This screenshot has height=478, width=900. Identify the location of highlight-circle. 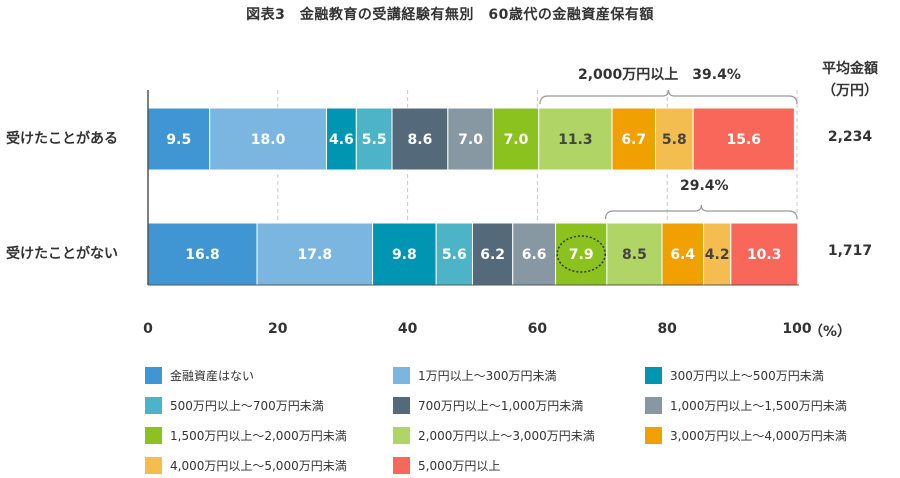
(581, 254).